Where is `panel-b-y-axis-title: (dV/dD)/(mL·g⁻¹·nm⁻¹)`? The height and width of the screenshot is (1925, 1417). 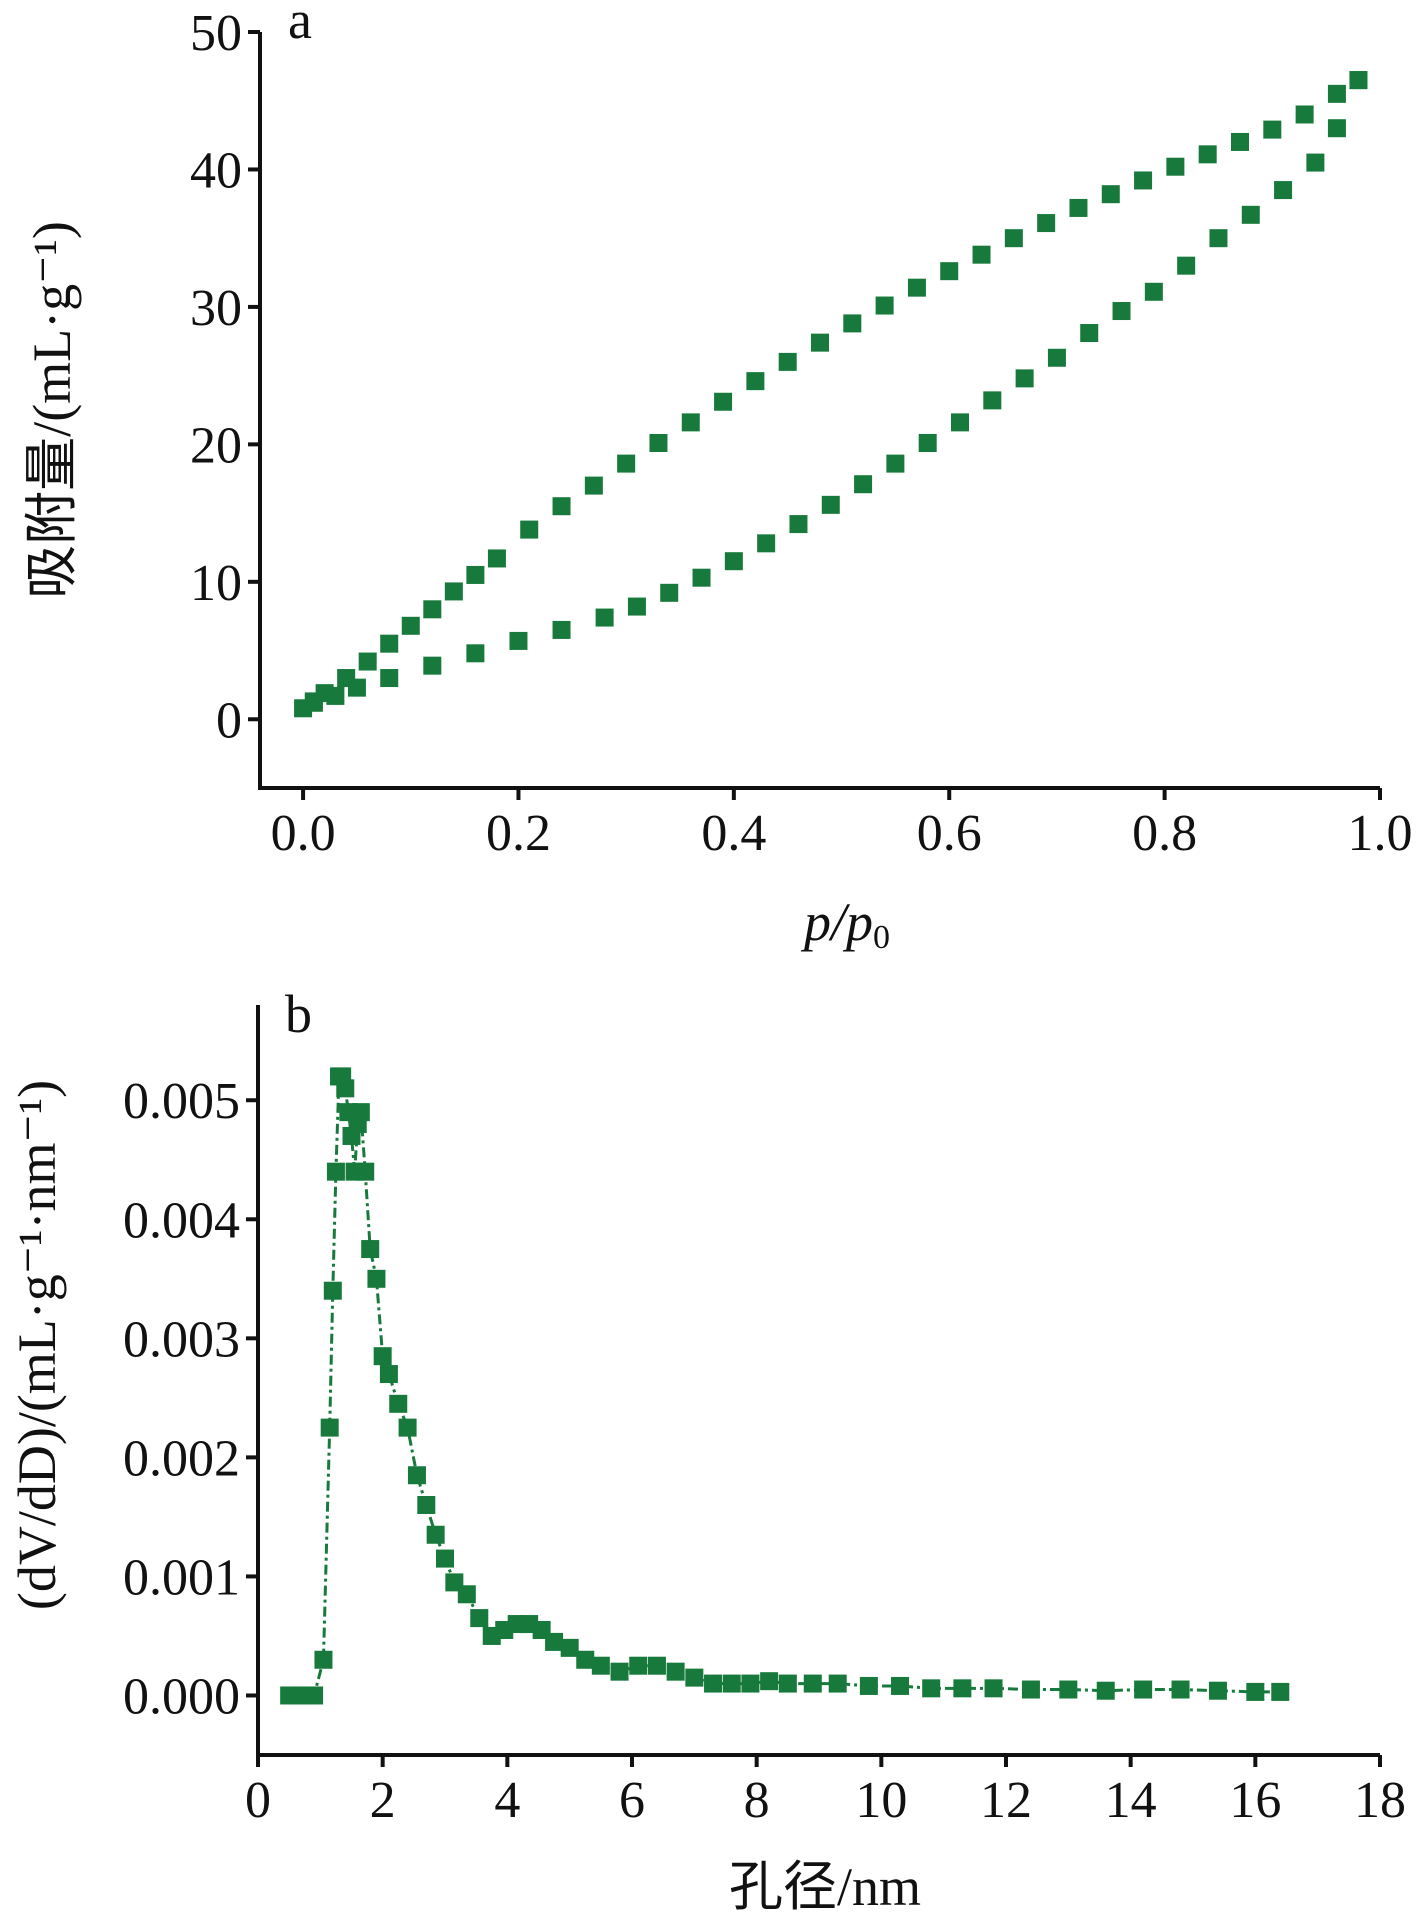
panel-b-y-axis-title: (dV/dD)/(mL·g⁻¹·nm⁻¹) is located at coordinates (37, 1345).